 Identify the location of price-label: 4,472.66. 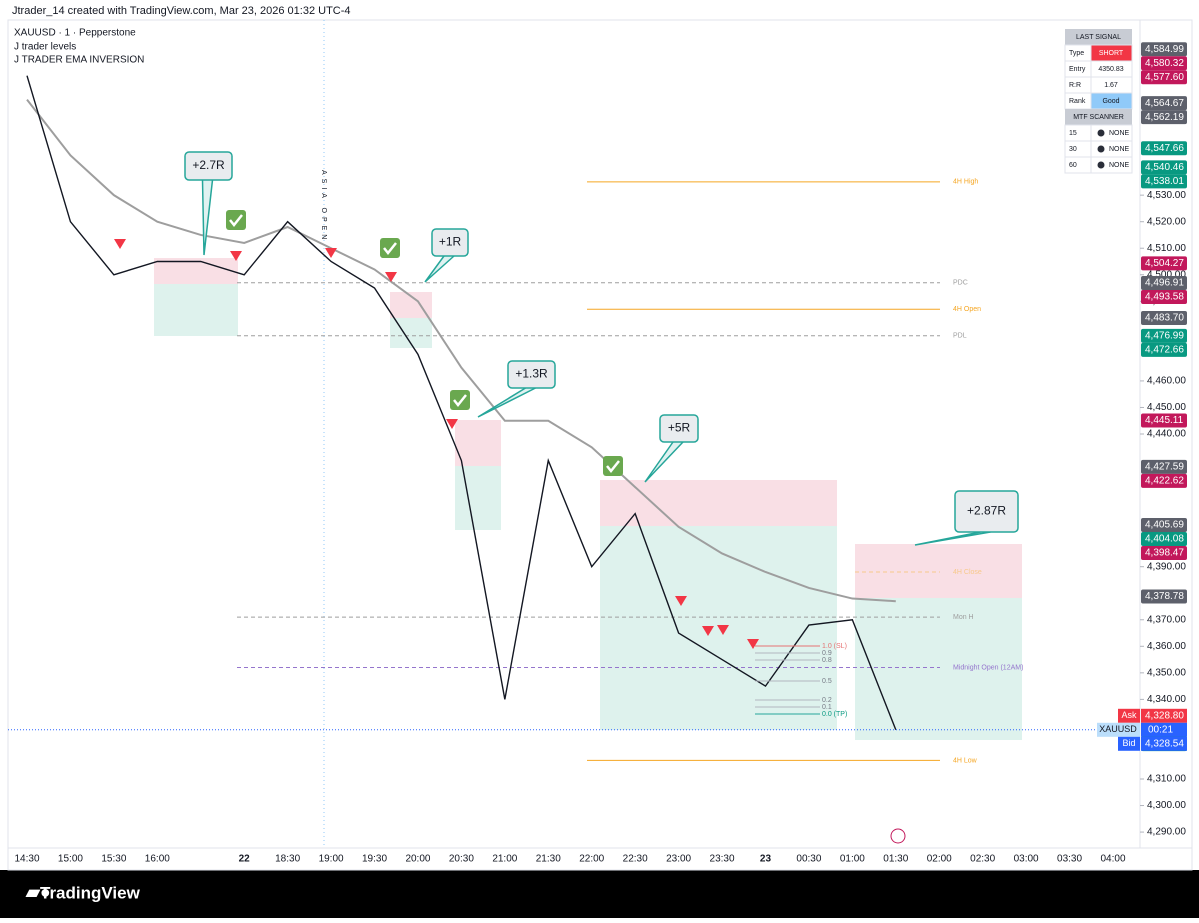
(1164, 349).